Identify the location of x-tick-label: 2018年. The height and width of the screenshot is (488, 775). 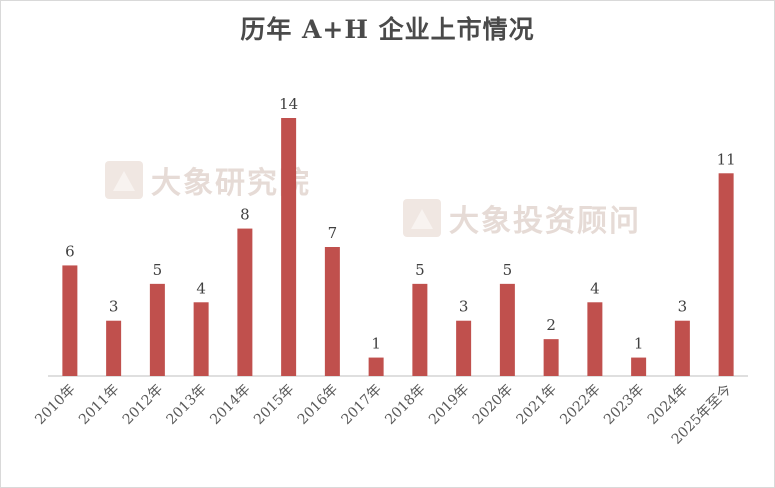
(405, 405).